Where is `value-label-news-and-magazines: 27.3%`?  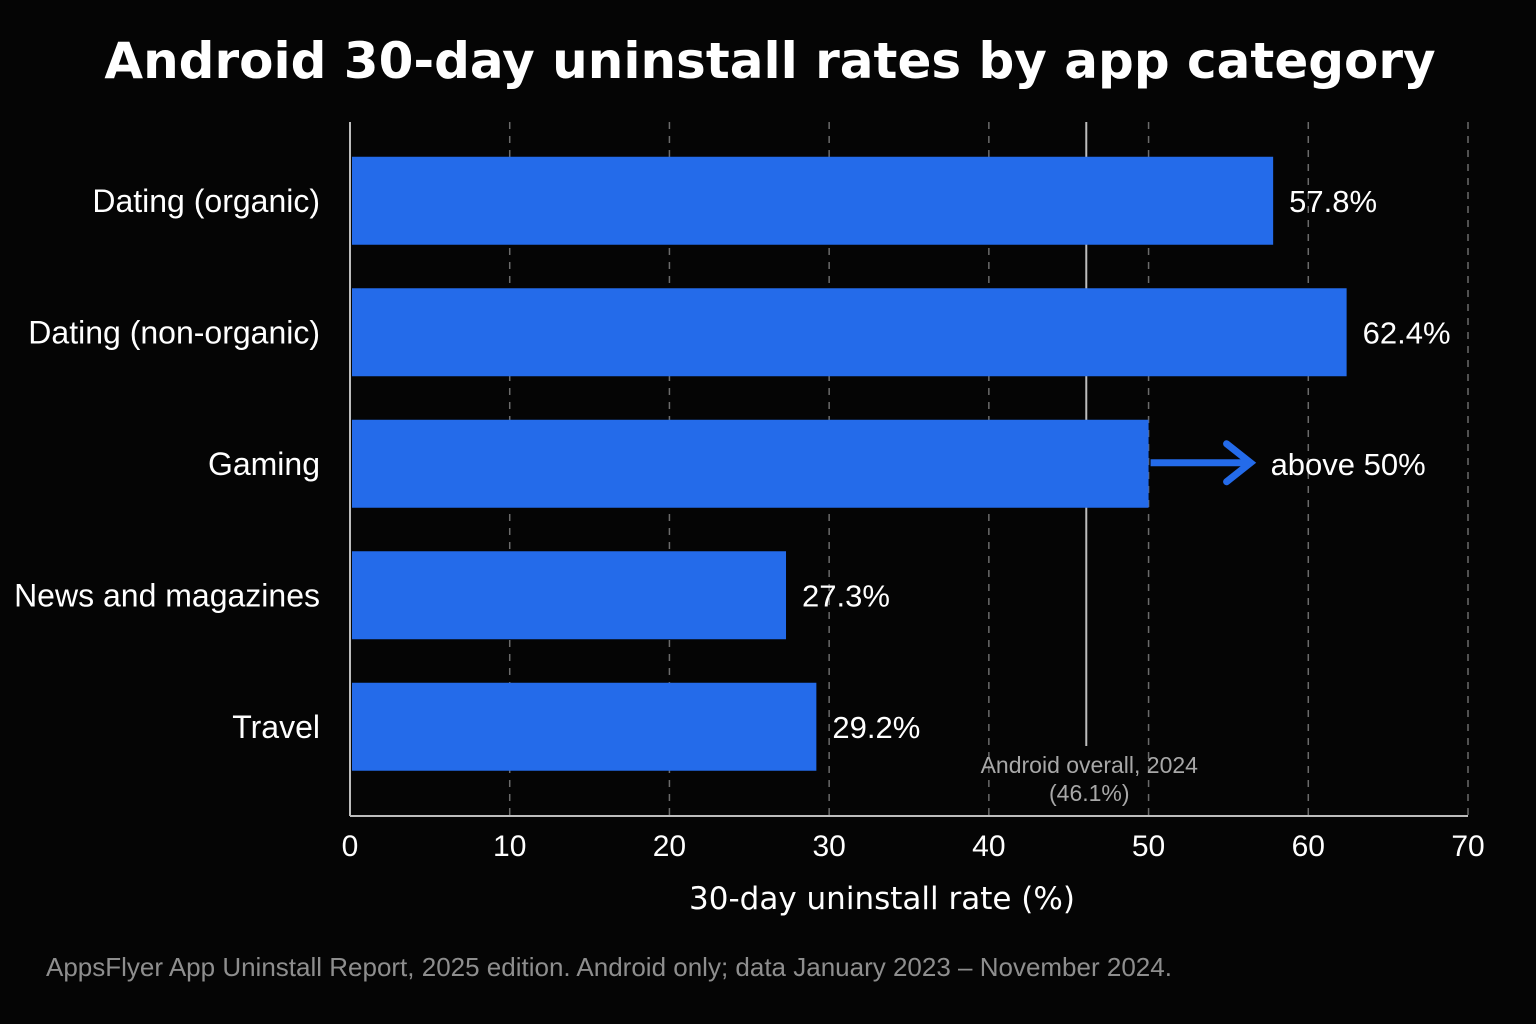 value-label-news-and-magazines: 27.3% is located at coordinates (846, 595).